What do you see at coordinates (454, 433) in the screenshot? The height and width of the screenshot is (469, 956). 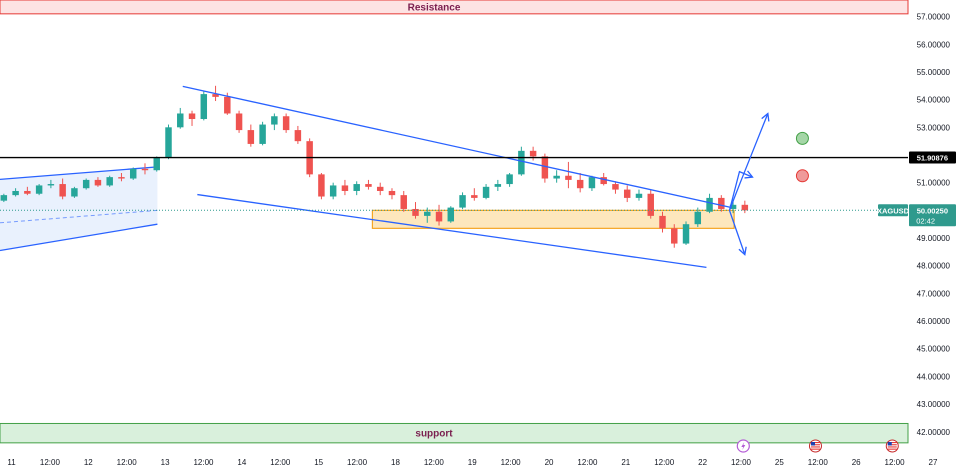 I see `support-zone` at bounding box center [454, 433].